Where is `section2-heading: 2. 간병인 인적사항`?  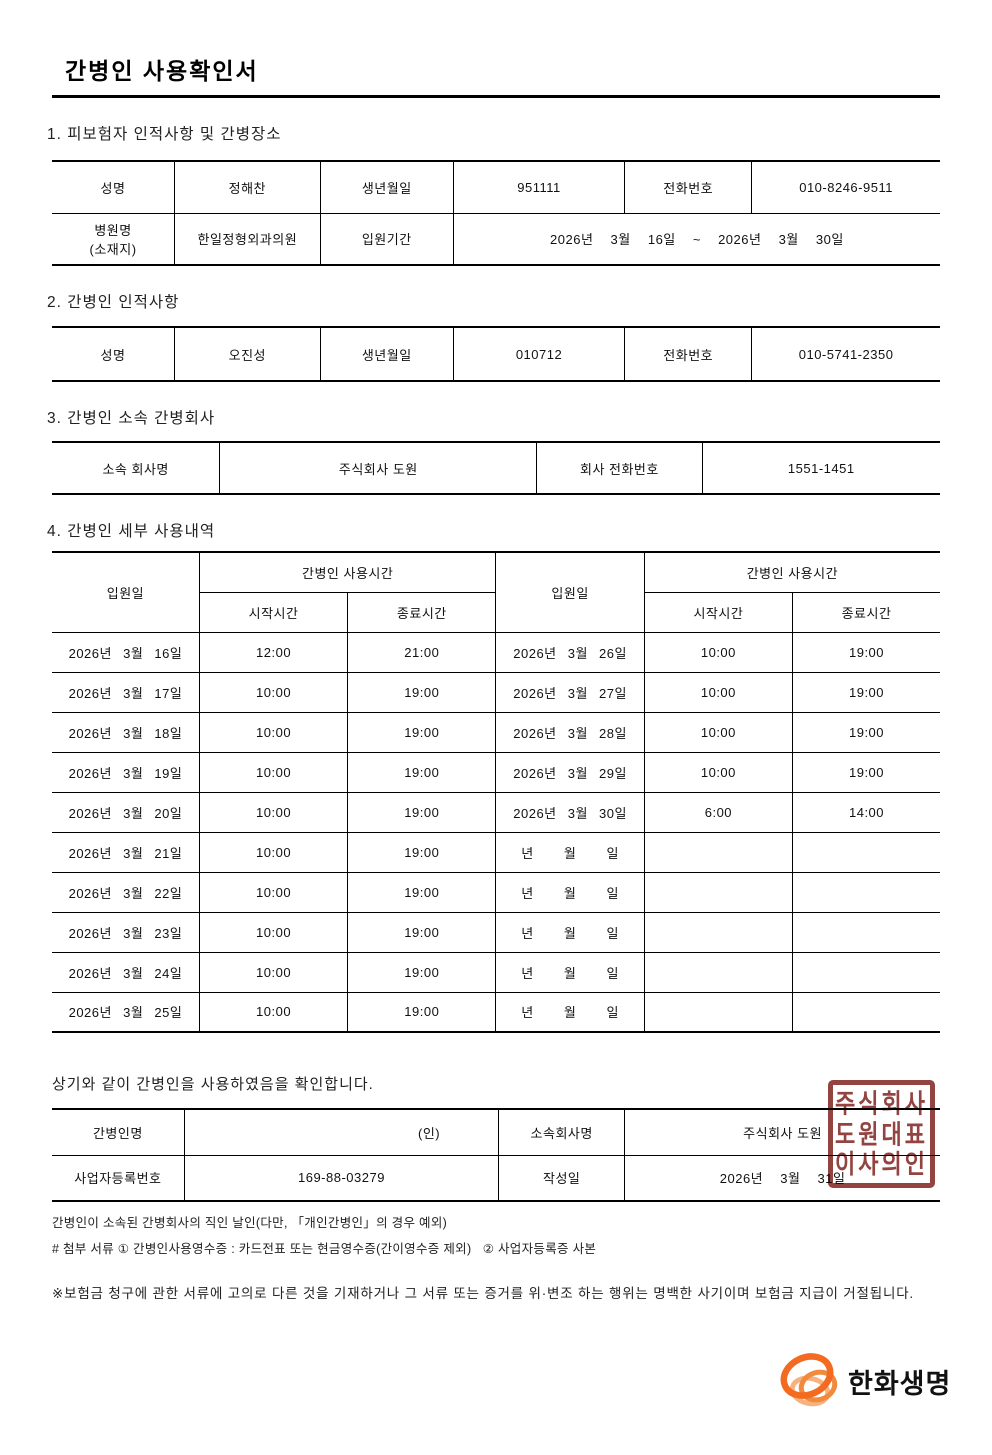 section2-heading: 2. 간병인 인적사항 is located at coordinates (113, 302).